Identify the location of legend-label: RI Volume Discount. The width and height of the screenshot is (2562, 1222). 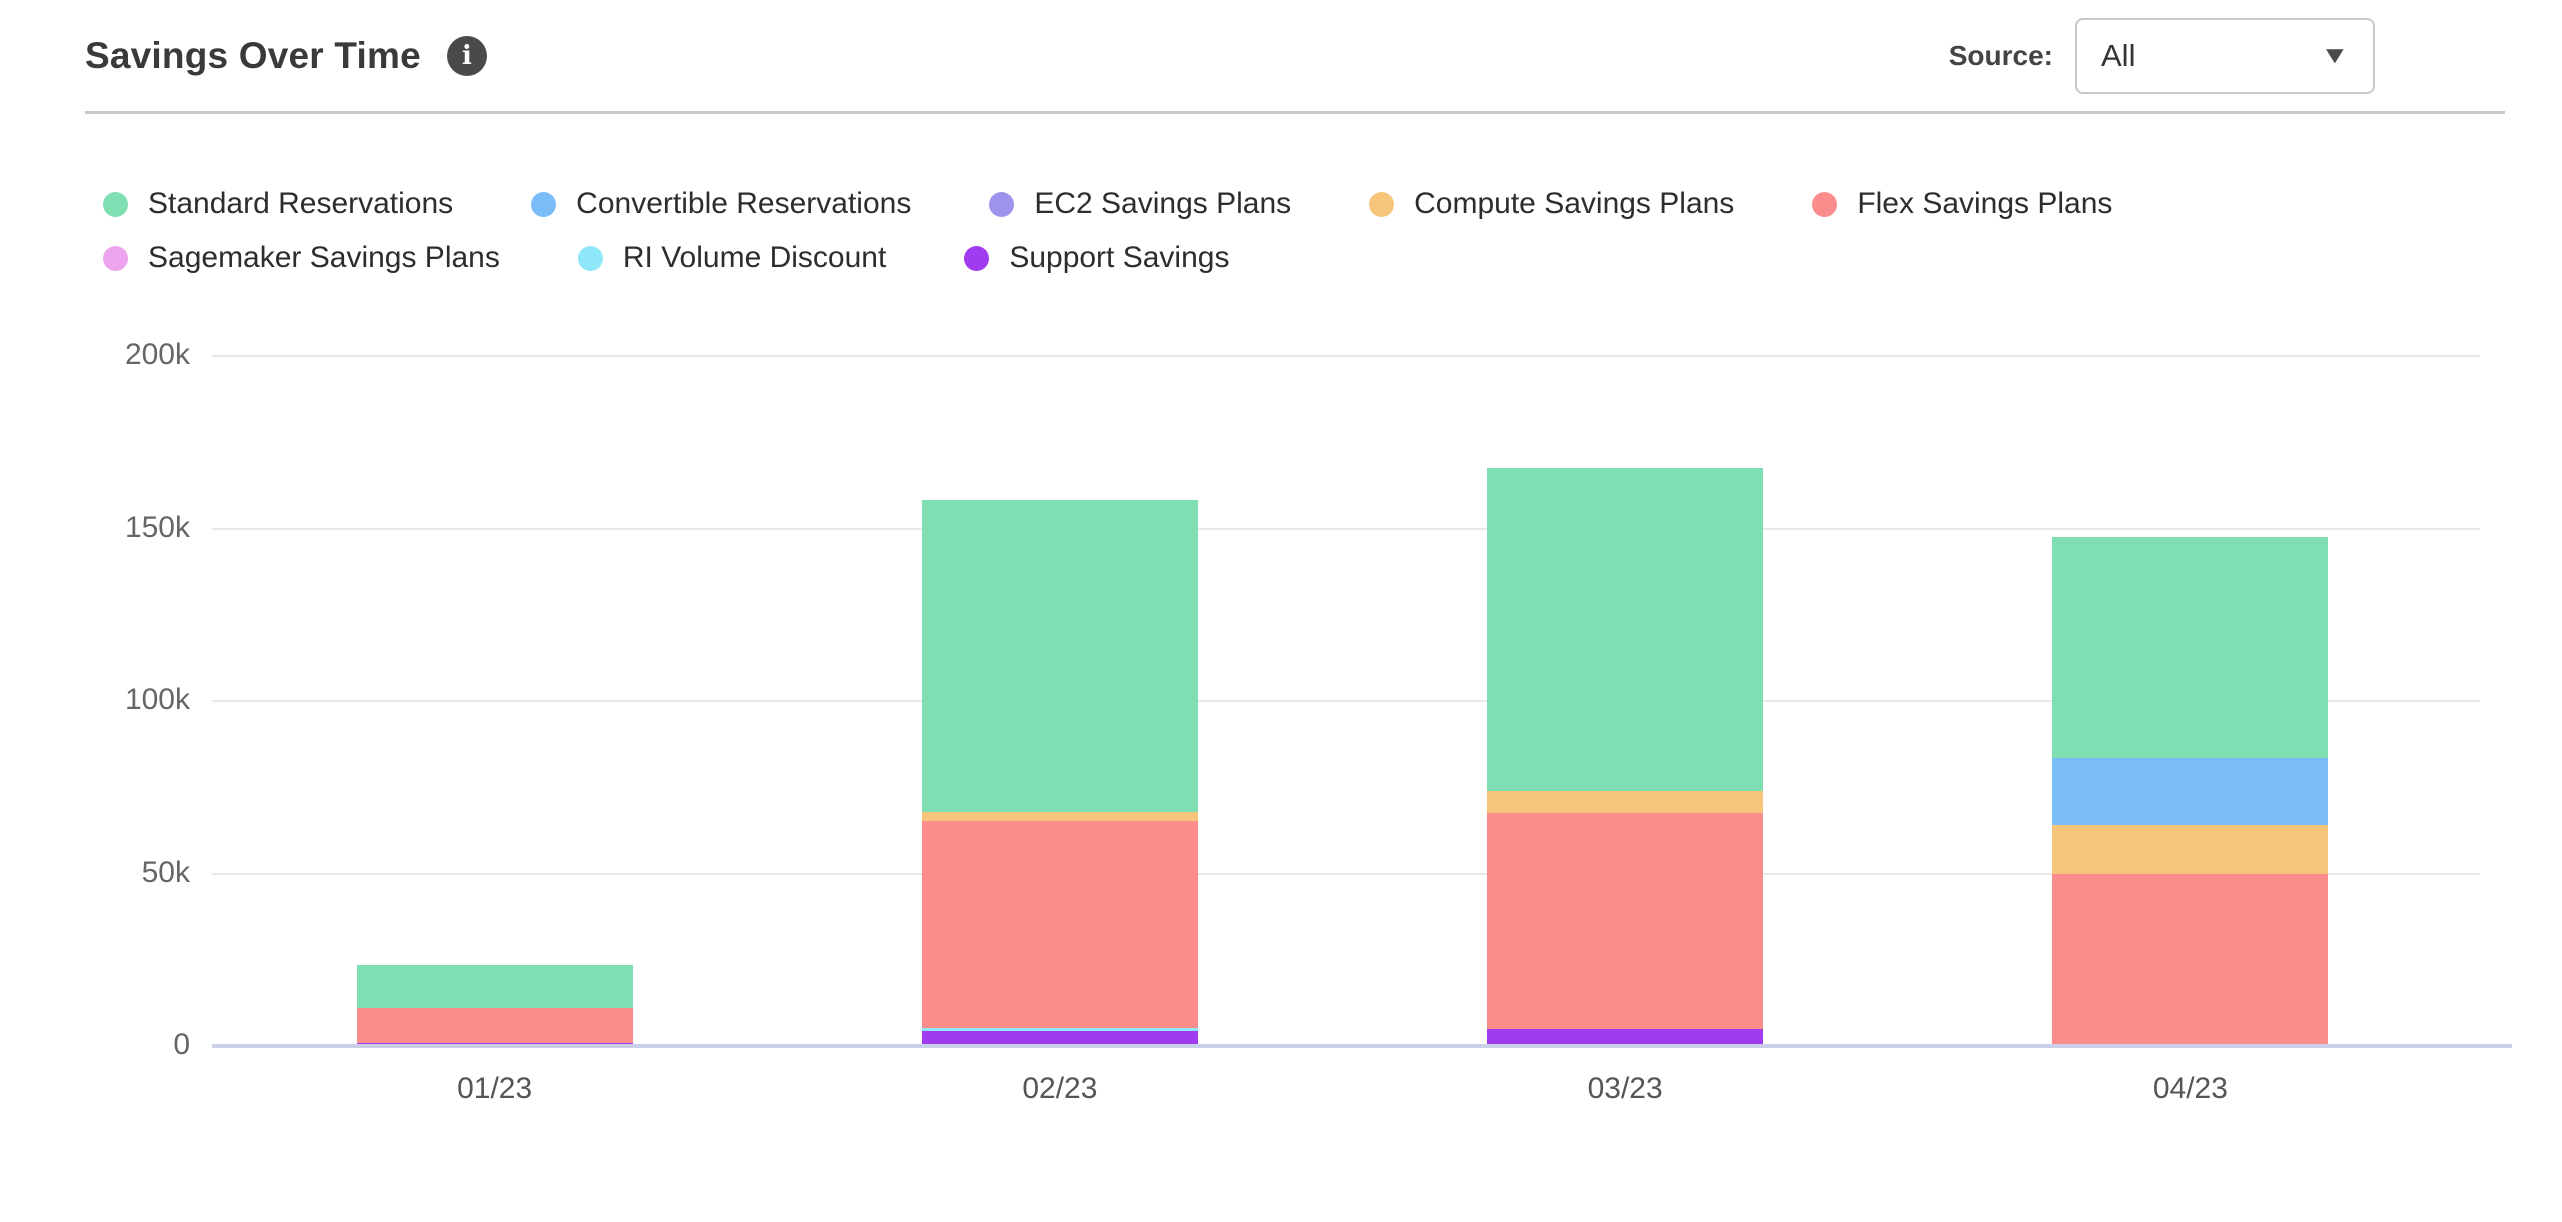
(754, 257).